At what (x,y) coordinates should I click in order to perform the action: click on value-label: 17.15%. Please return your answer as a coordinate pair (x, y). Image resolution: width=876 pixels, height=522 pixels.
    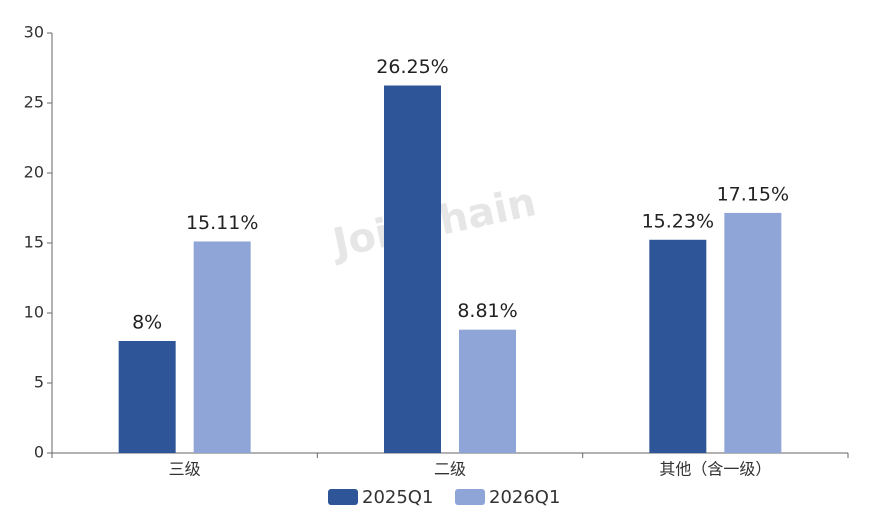
    Looking at the image, I should click on (753, 194).